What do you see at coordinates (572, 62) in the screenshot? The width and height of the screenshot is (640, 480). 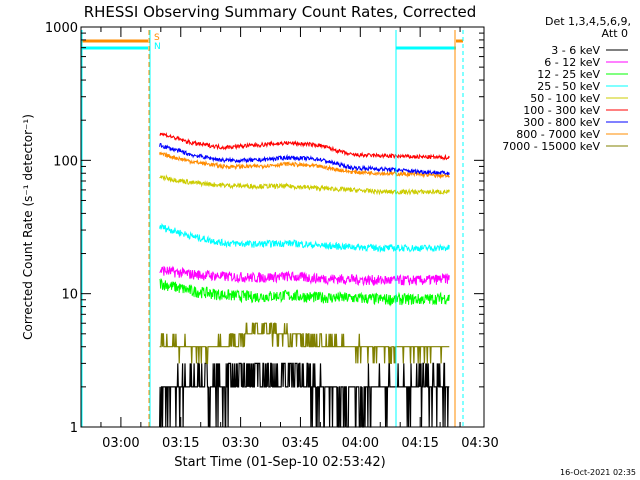 I see `legend-label-1: 6 - 12 keV` at bounding box center [572, 62].